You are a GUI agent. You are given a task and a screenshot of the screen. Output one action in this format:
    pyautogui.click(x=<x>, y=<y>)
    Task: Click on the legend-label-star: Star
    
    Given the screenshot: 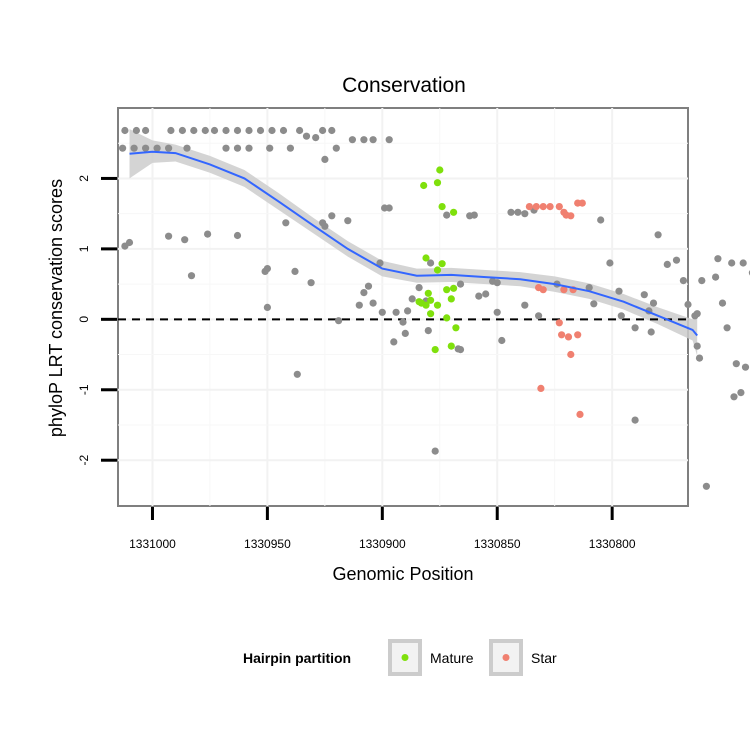 What is the action you would take?
    pyautogui.click(x=544, y=658)
    